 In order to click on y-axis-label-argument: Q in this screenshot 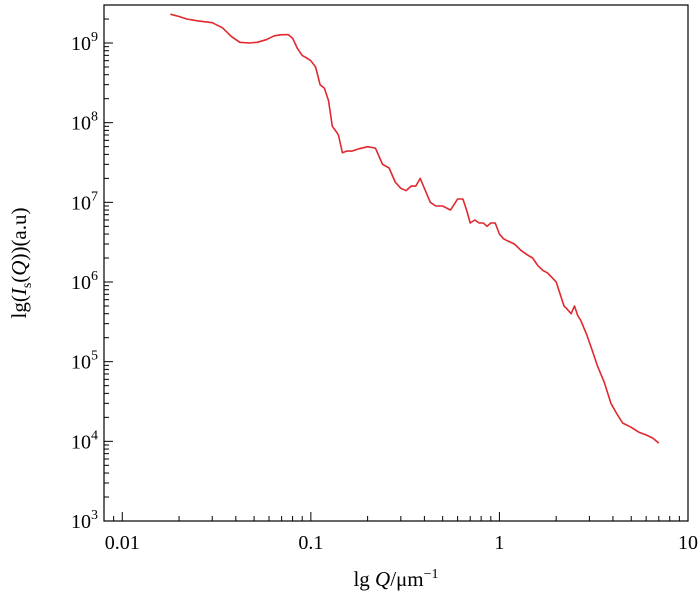, I will do `click(19, 268)`.